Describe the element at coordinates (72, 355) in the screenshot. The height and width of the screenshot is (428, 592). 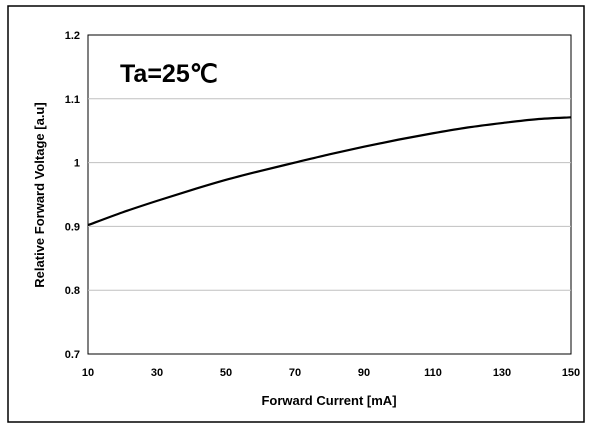
I see `y-tick-label: 0.7` at that location.